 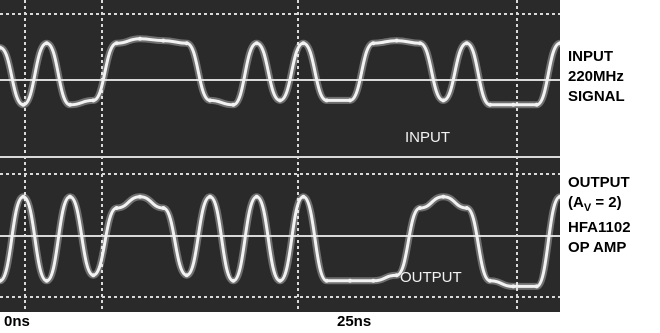 I want to click on input-trace-label: INPUT, so click(x=427, y=137).